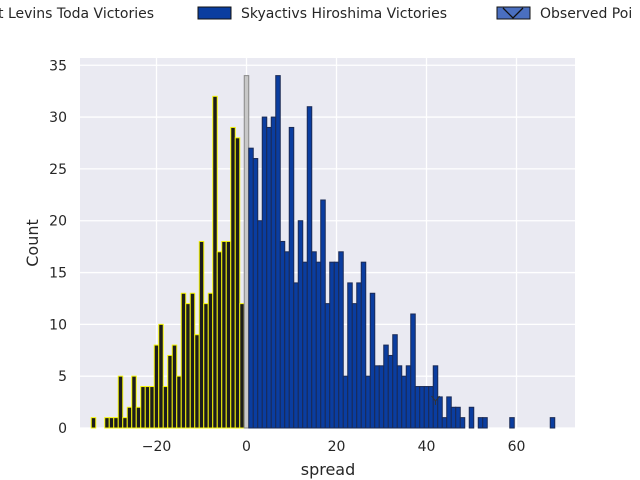 This screenshot has height=480, width=640. What do you see at coordinates (328, 469) in the screenshot?
I see `x-axis-label: spread` at bounding box center [328, 469].